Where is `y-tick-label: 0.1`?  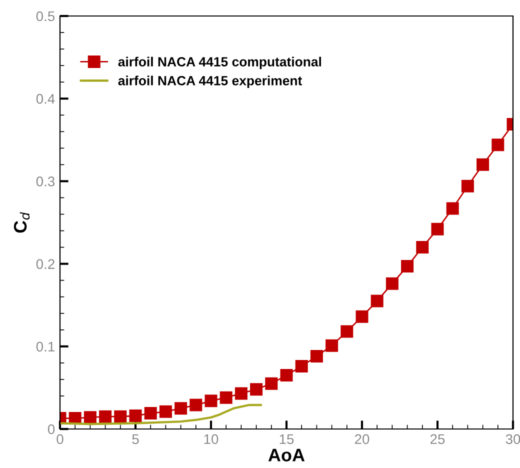
y-tick-label: 0.1 is located at coordinates (45, 347).